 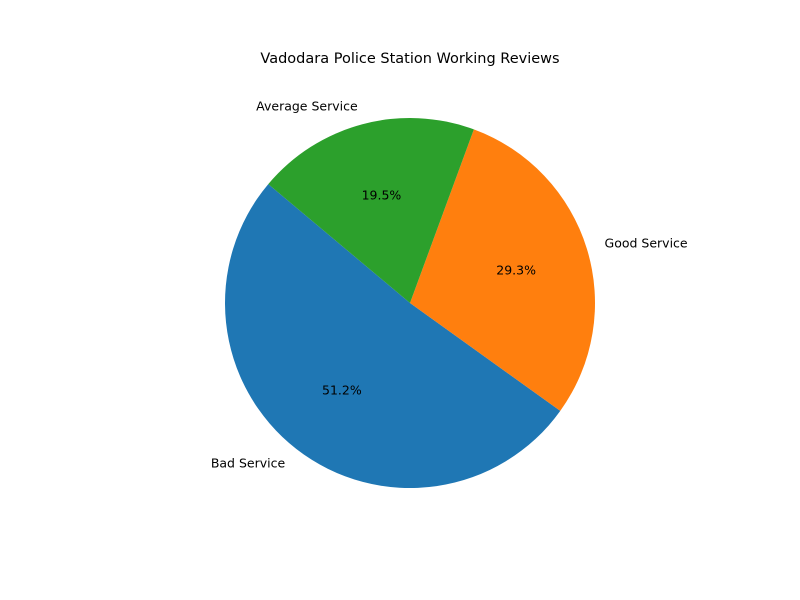 I want to click on percent-label-good-service: 29.3%, so click(x=516, y=269).